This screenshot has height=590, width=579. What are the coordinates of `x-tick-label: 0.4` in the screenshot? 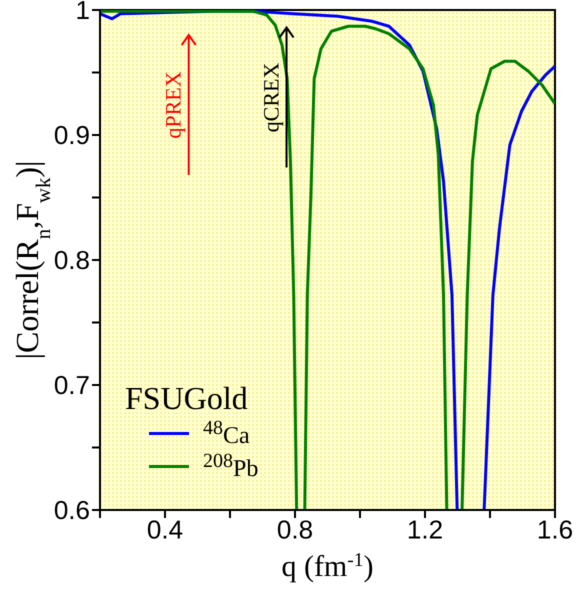 It's located at (165, 529).